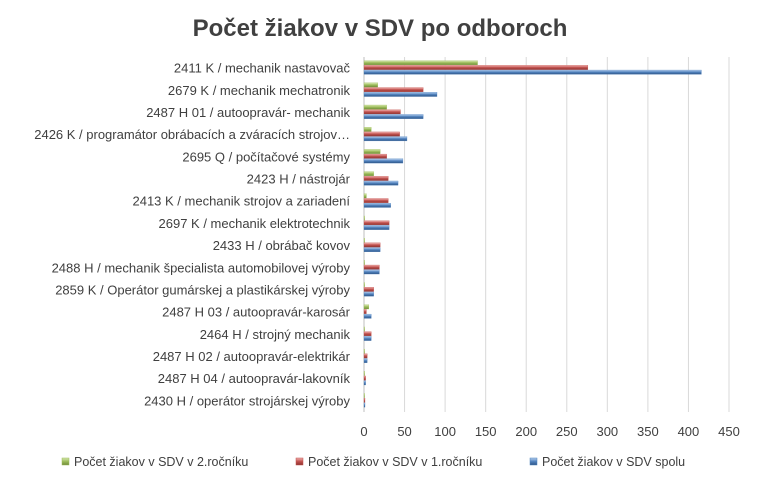 This screenshot has width=757, height=486. Describe the element at coordinates (648, 431) in the screenshot. I see `x-tick-label: 350` at that location.